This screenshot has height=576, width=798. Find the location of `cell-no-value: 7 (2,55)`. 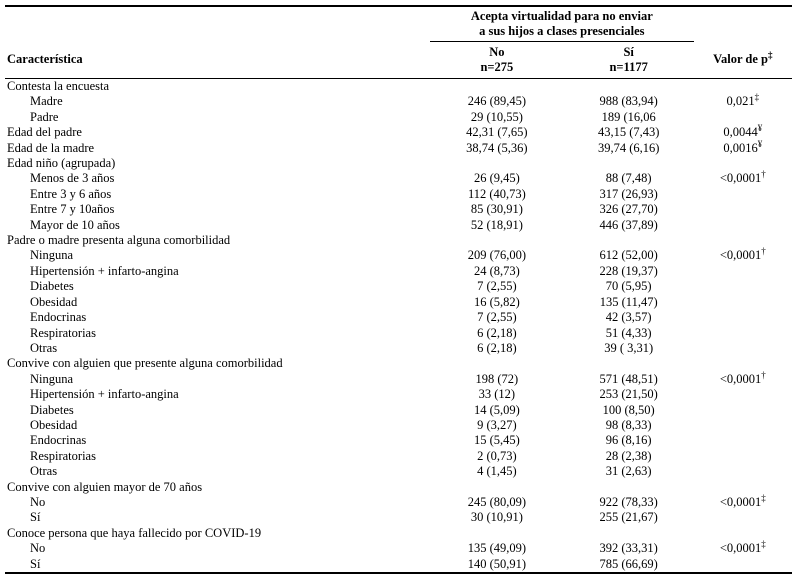

cell-no-value: 7 (2,55) is located at coordinates (497, 317).